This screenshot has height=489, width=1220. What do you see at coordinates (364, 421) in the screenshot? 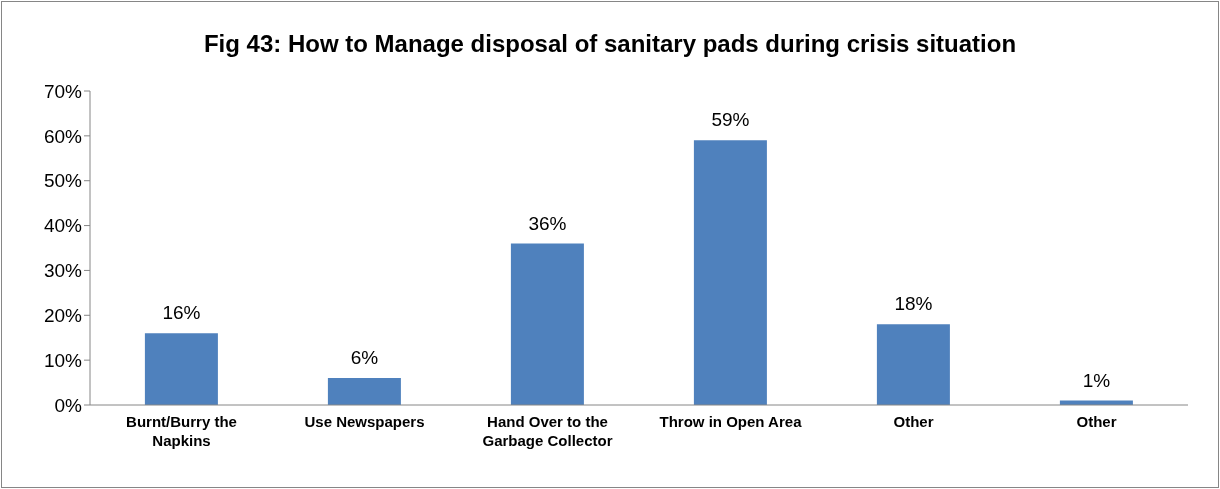
I see `x-tick-label: Use Newspapers` at bounding box center [364, 421].